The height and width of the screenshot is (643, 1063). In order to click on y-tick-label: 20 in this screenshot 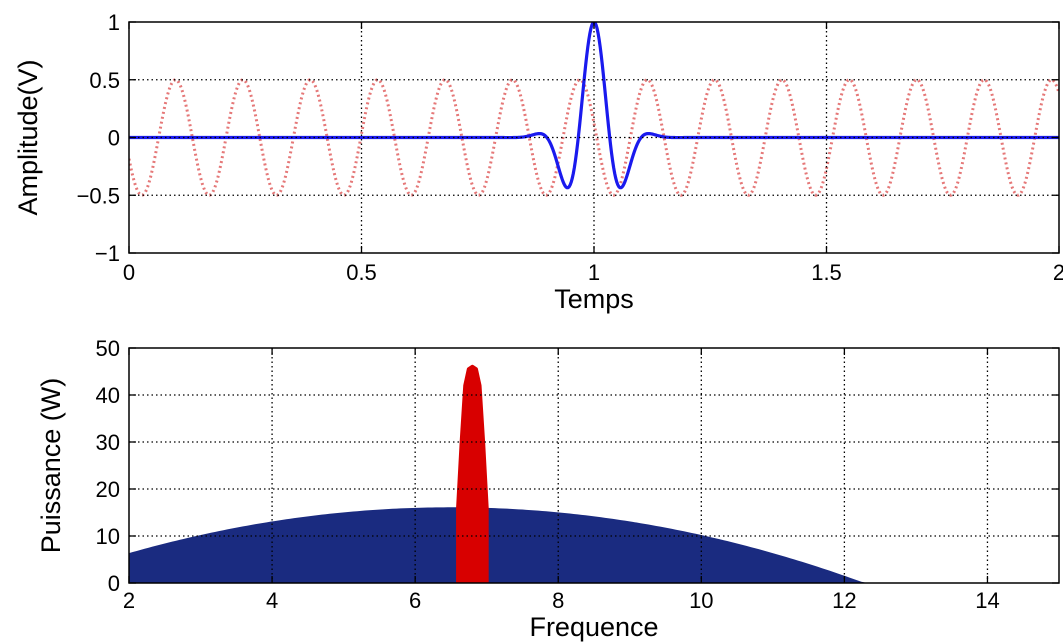, I will do `click(108, 489)`.